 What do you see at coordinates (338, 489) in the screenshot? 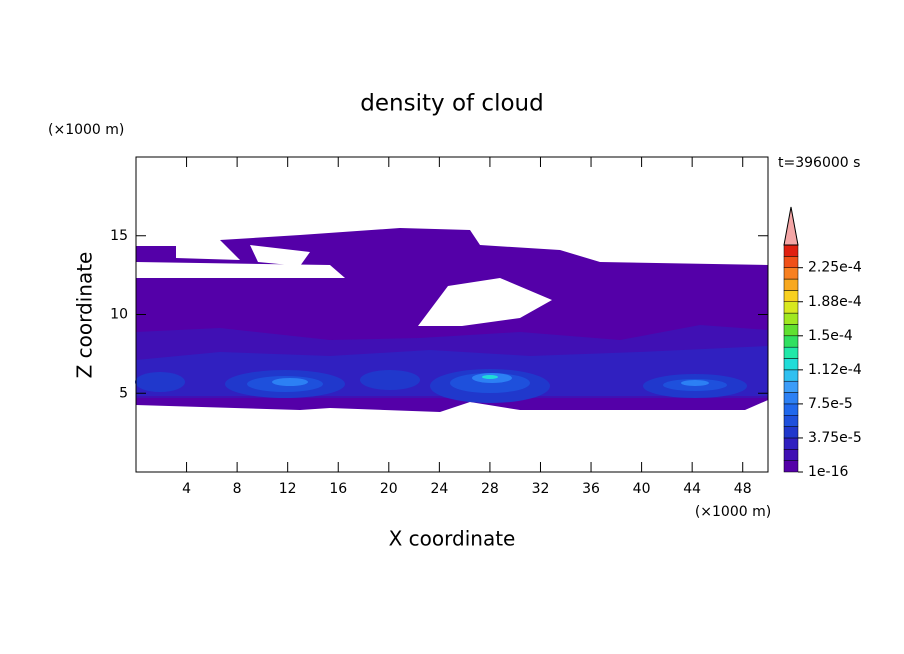
I see `x-tick-label: 16` at bounding box center [338, 489].